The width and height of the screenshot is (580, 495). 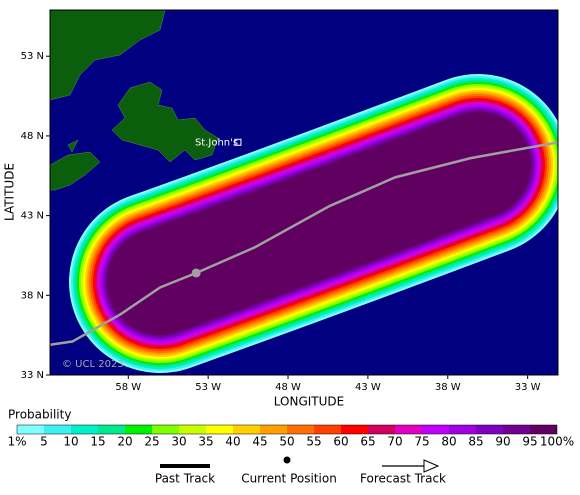 What do you see at coordinates (475, 442) in the screenshot?
I see `colorbar-label: 85` at bounding box center [475, 442].